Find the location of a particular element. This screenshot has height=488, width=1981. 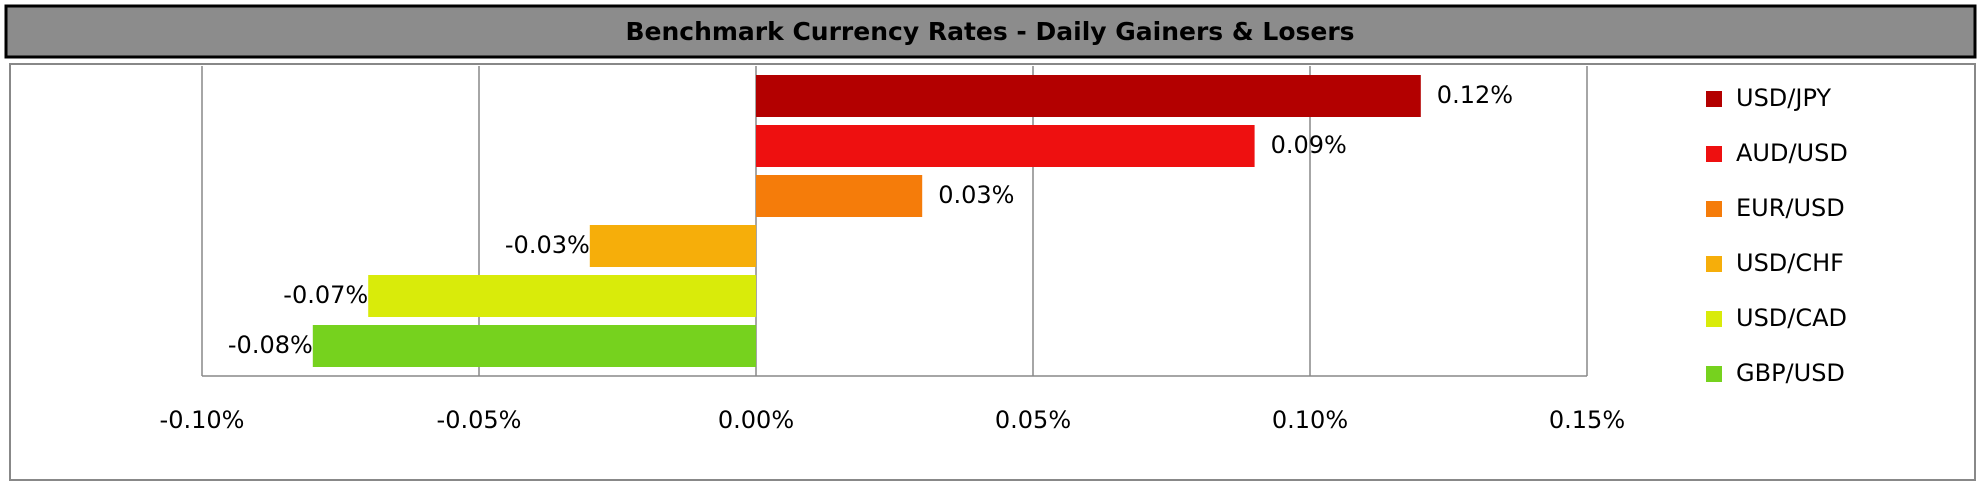

legend-label: USD/JPY is located at coordinates (1783, 98).